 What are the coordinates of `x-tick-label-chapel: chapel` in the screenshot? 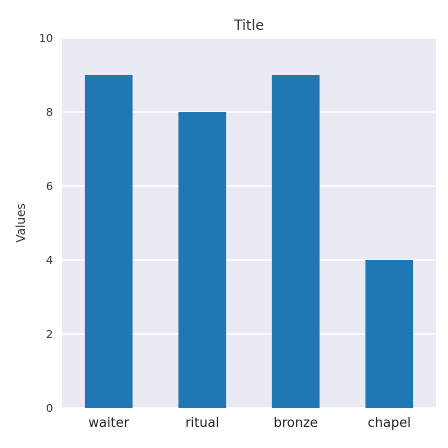 It's located at (389, 423).